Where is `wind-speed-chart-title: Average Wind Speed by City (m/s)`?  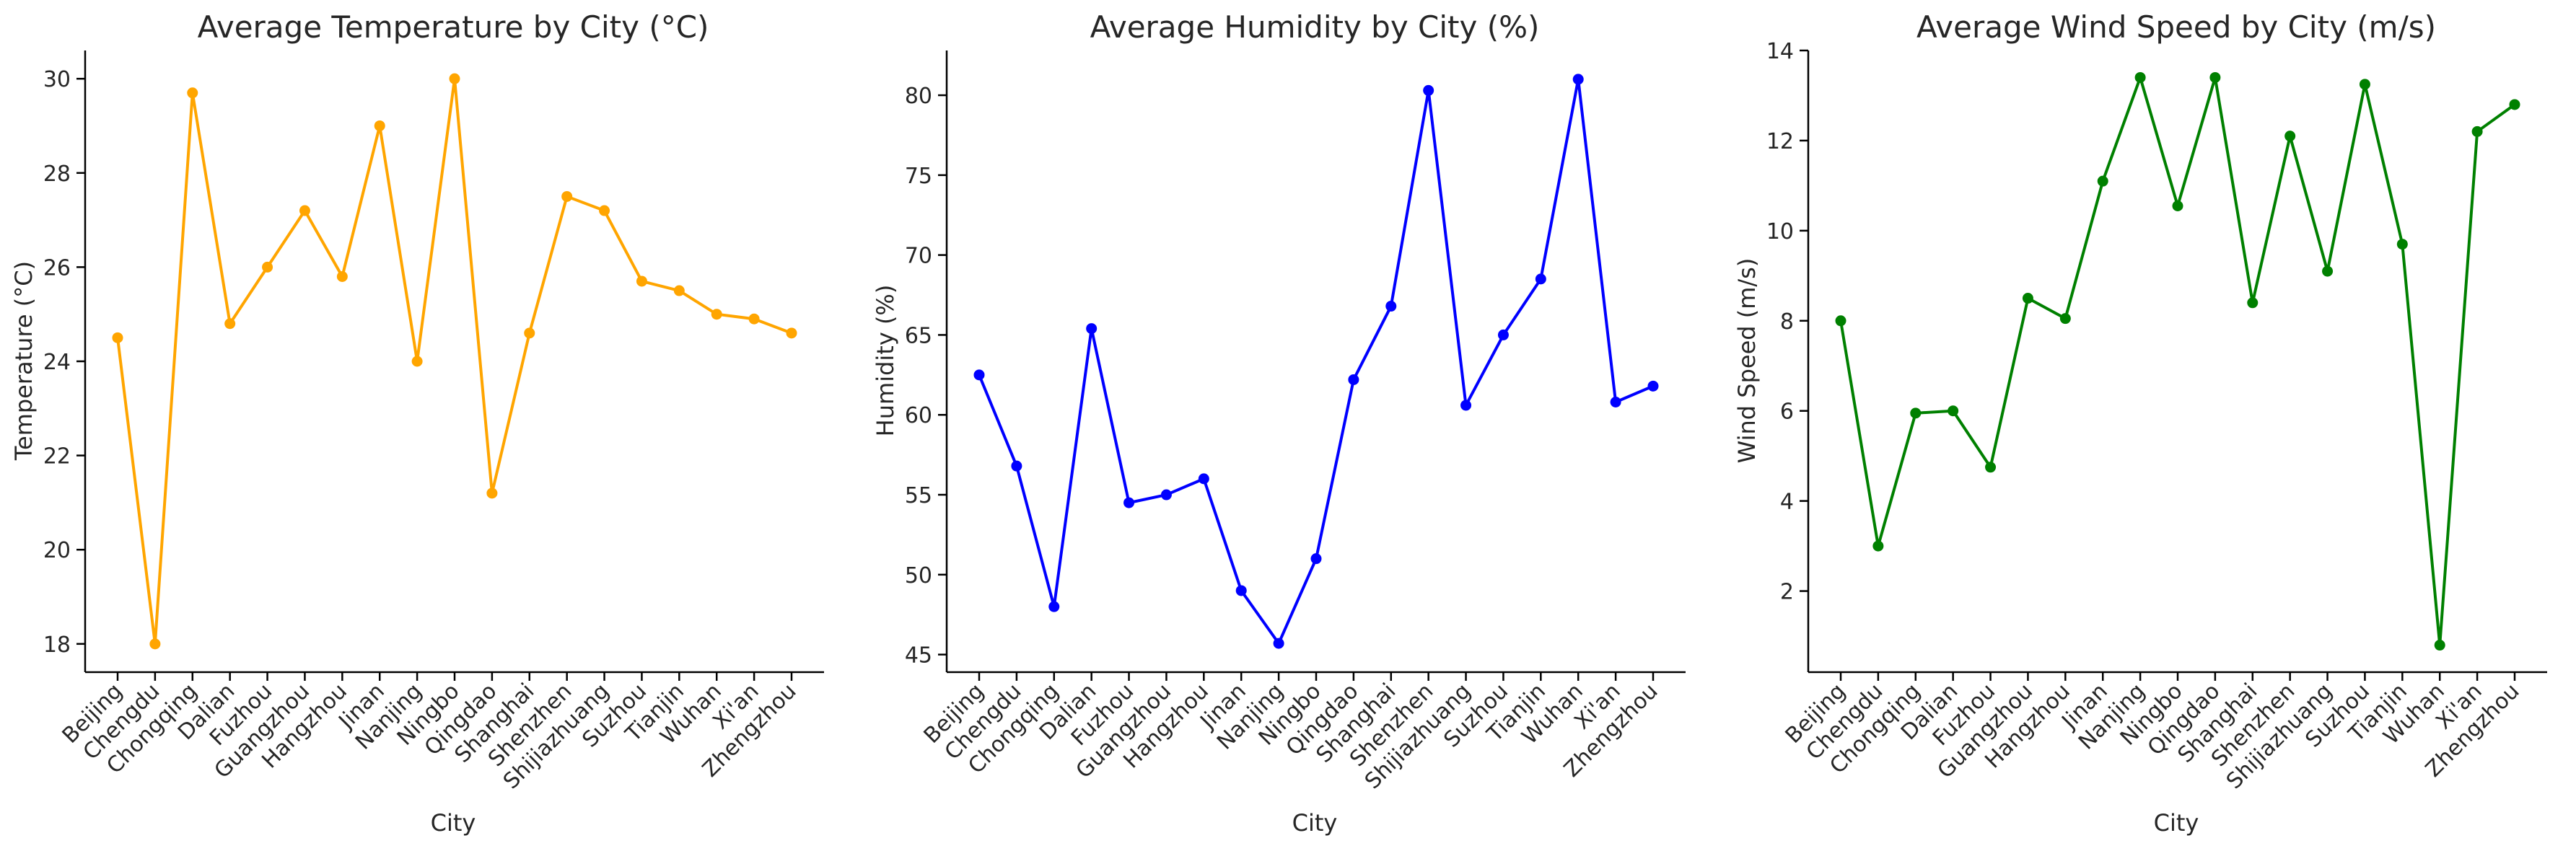 wind-speed-chart-title: Average Wind Speed by City (m/s) is located at coordinates (2176, 27).